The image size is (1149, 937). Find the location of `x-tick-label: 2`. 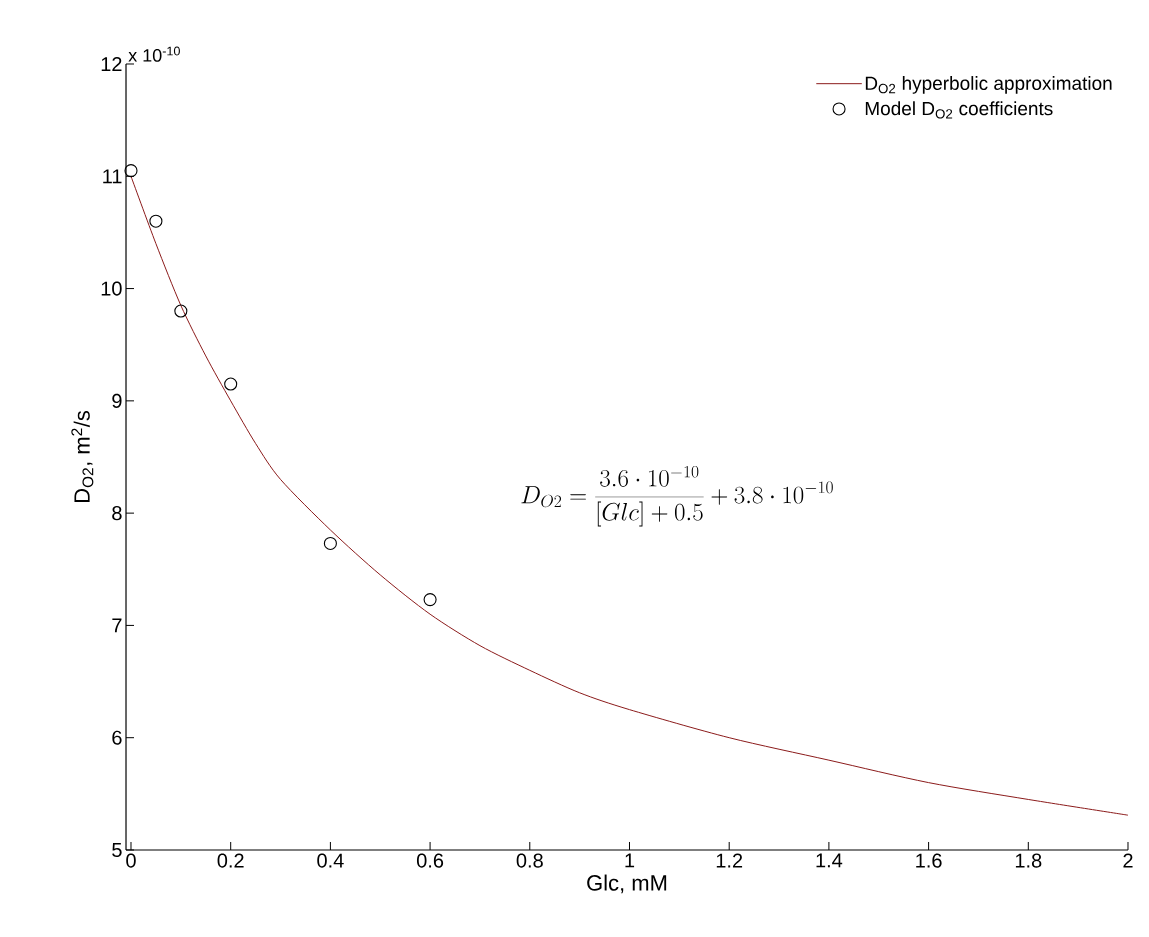

x-tick-label: 2 is located at coordinates (1128, 860).